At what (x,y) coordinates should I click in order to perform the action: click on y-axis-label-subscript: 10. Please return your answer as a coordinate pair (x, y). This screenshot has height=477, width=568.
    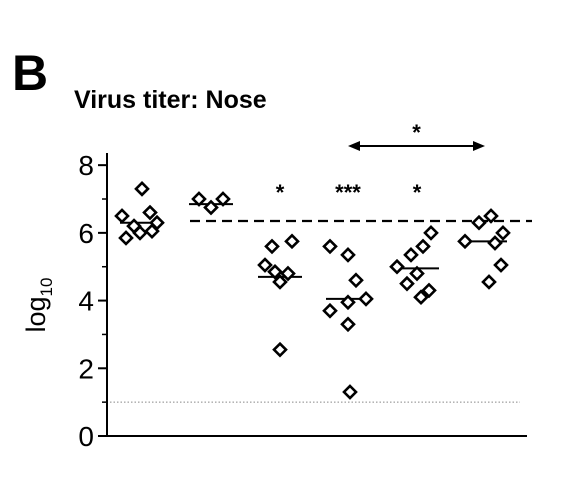
    Looking at the image, I should click on (46, 287).